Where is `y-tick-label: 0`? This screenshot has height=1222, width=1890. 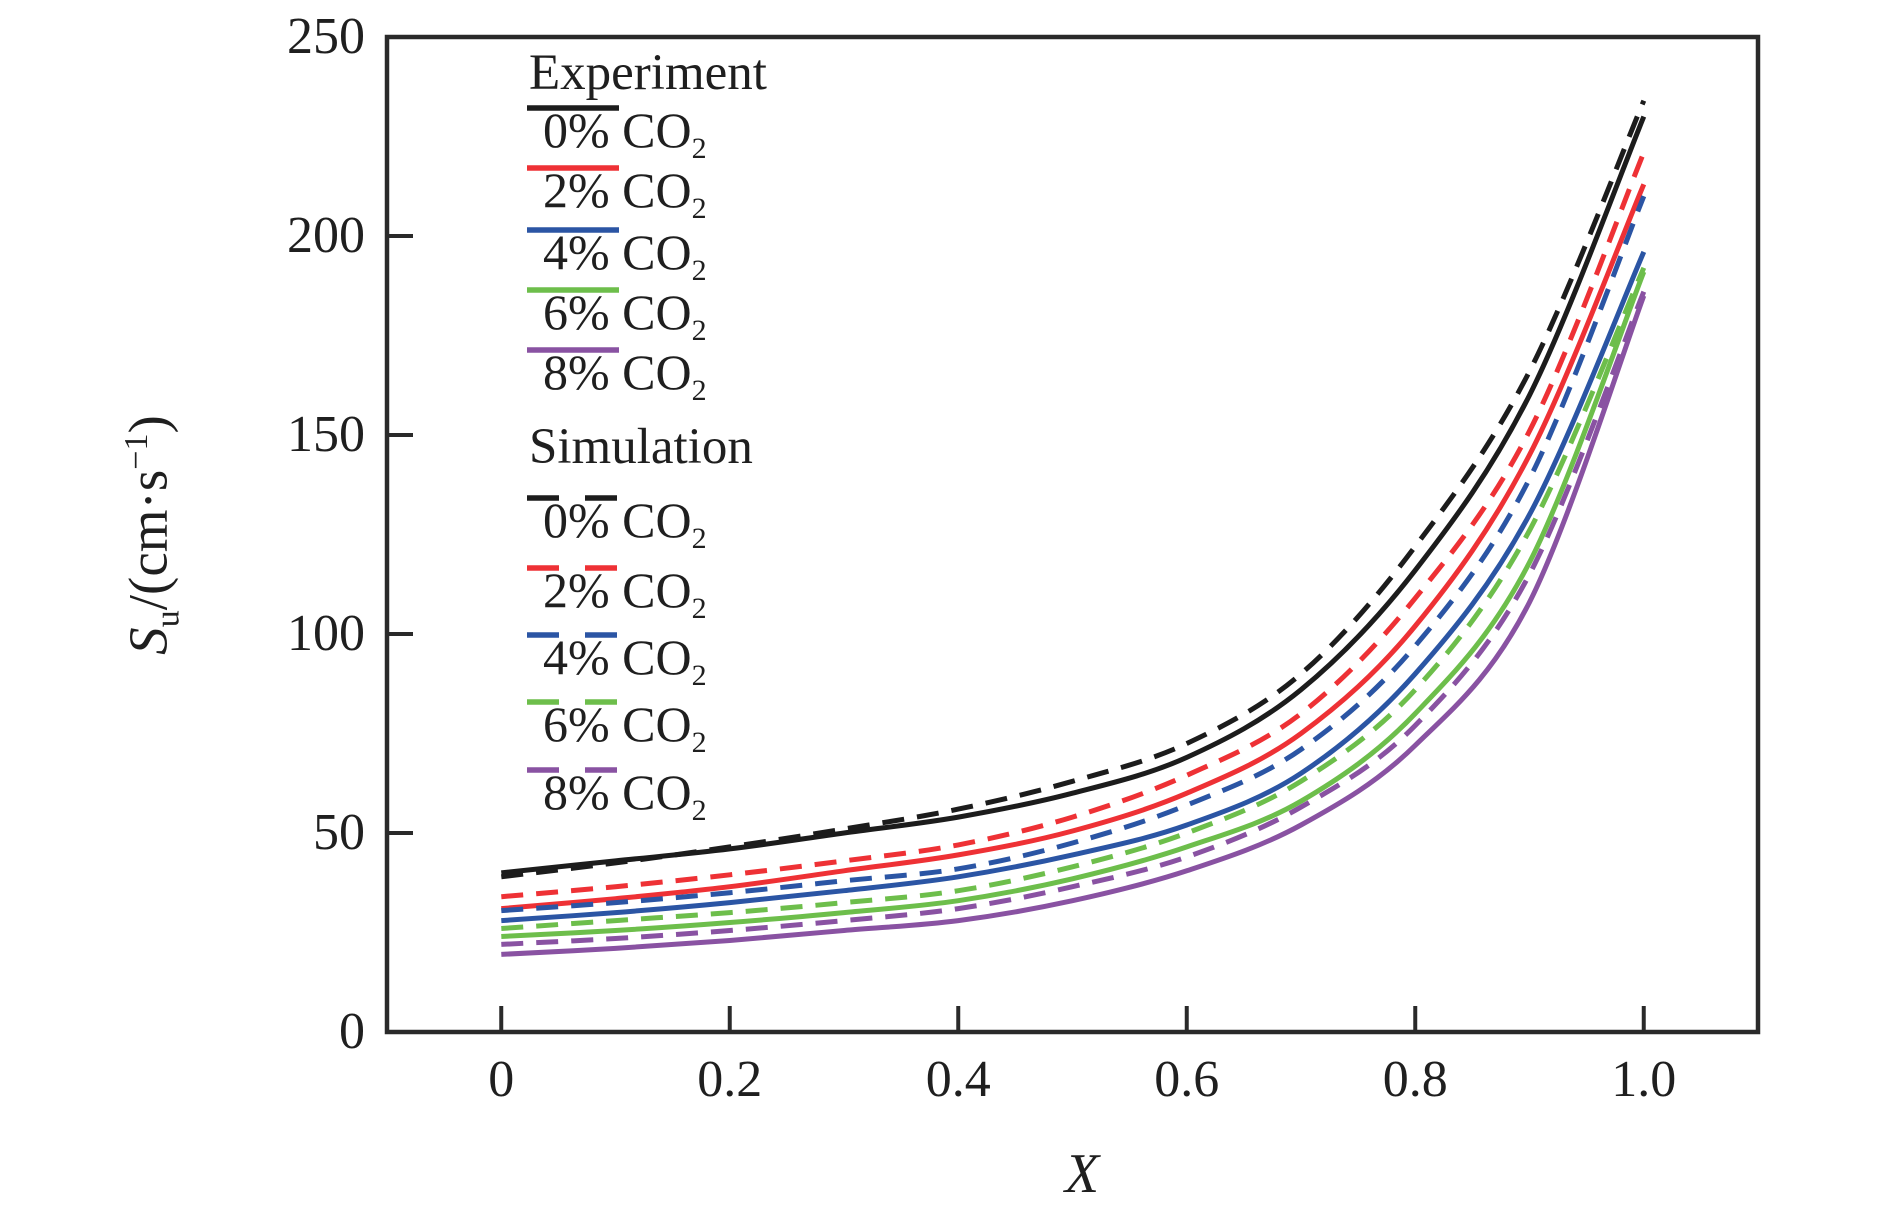
y-tick-label: 0 is located at coordinates (352, 1031).